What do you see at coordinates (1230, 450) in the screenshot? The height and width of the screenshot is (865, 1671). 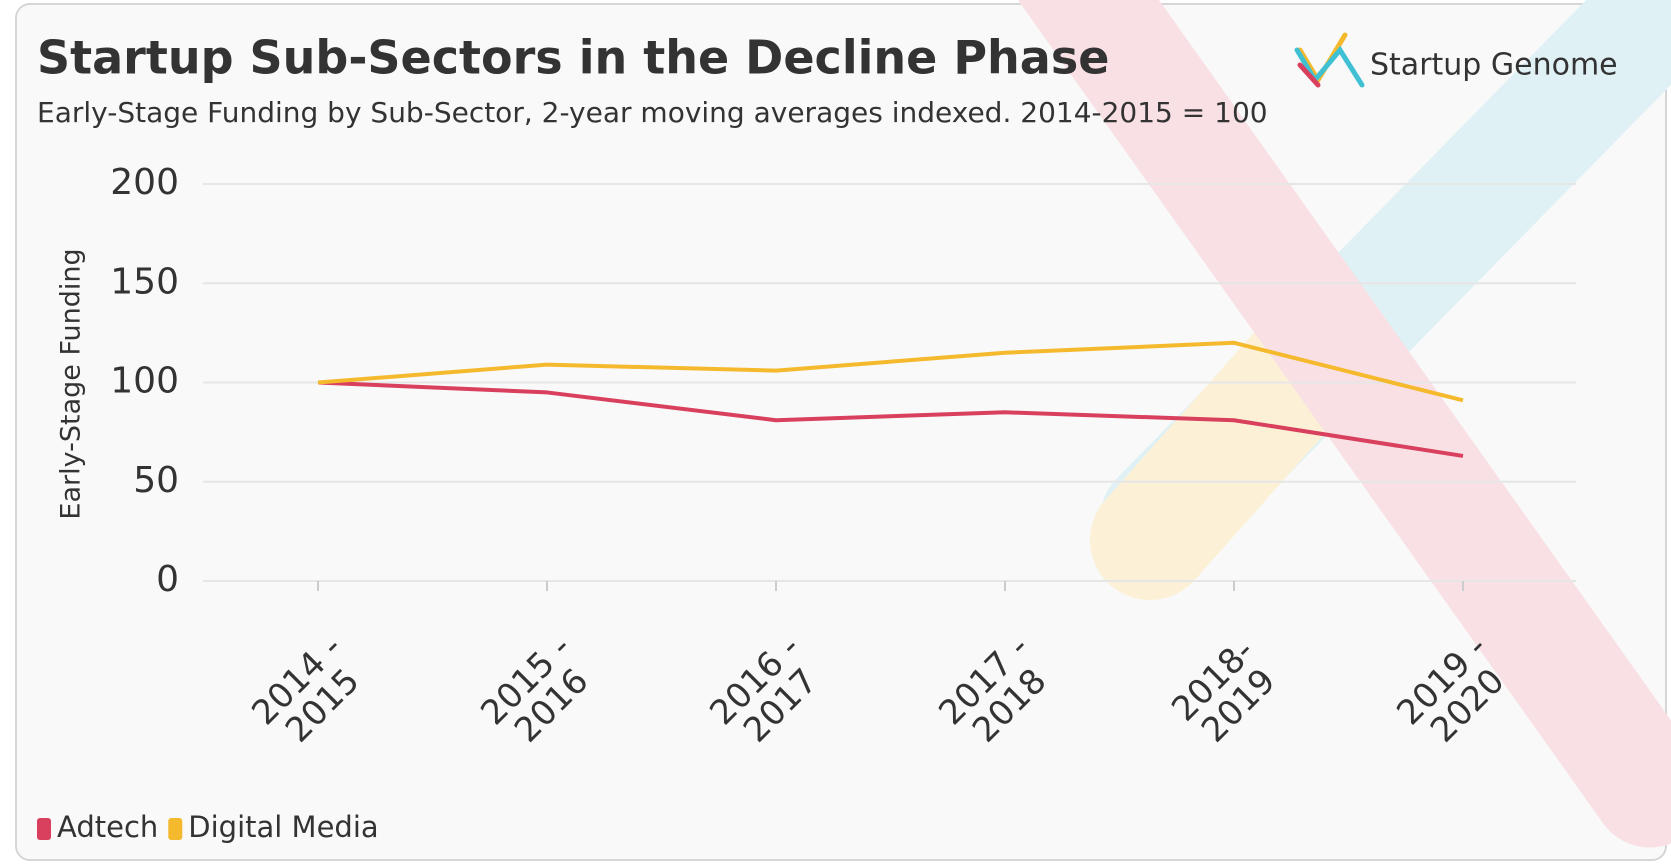 I see `stripe-yellow` at bounding box center [1230, 450].